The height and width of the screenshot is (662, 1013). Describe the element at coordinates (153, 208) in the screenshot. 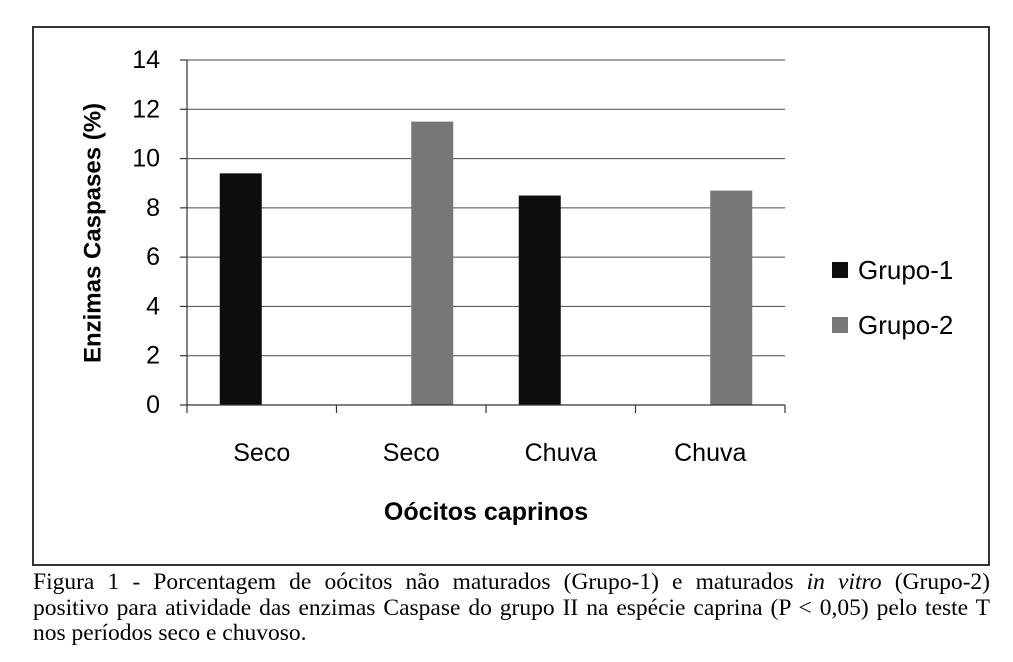

I see `y-tick-label-8: 8` at that location.